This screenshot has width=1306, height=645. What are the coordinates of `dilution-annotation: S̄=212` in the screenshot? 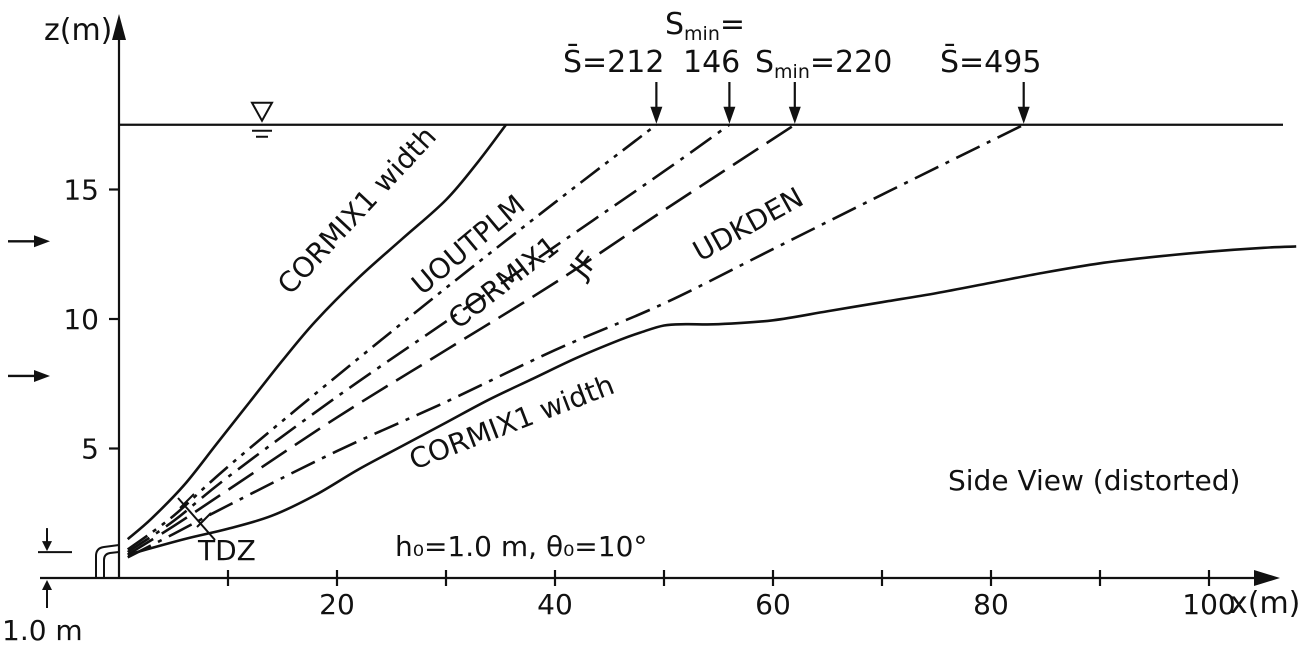 It's located at (613, 62).